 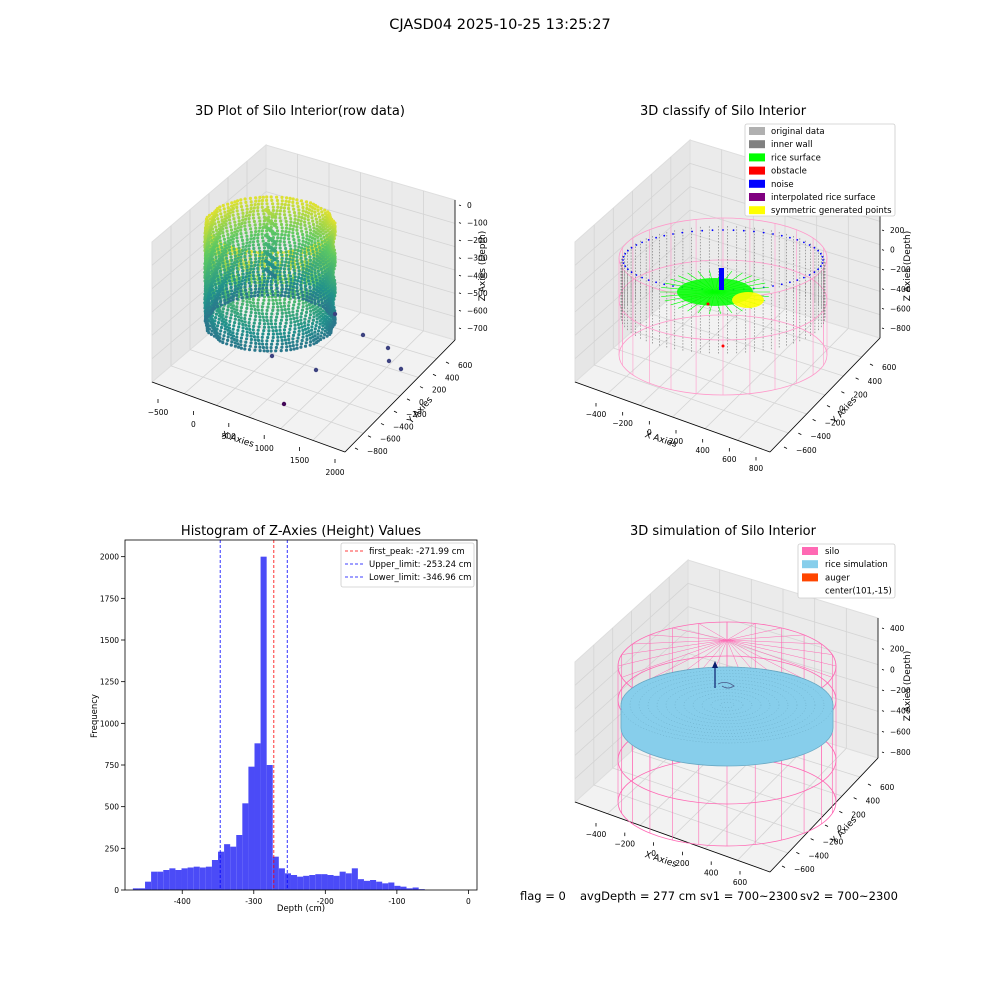 What do you see at coordinates (702, 230) in the screenshot?
I see `p2-noise-point` at bounding box center [702, 230].